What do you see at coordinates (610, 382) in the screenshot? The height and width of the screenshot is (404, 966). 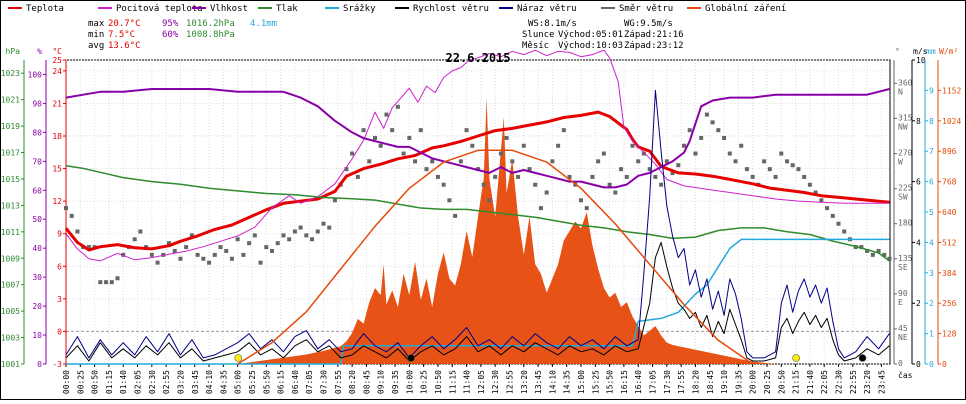 I see `x-tick-label: 15:50` at bounding box center [610, 382].